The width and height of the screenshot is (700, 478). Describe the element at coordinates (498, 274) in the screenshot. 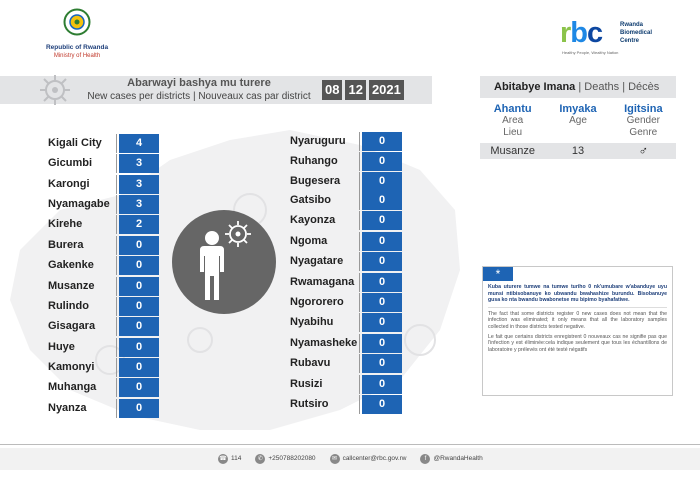

I see `asterisk-icon: *` at that location.